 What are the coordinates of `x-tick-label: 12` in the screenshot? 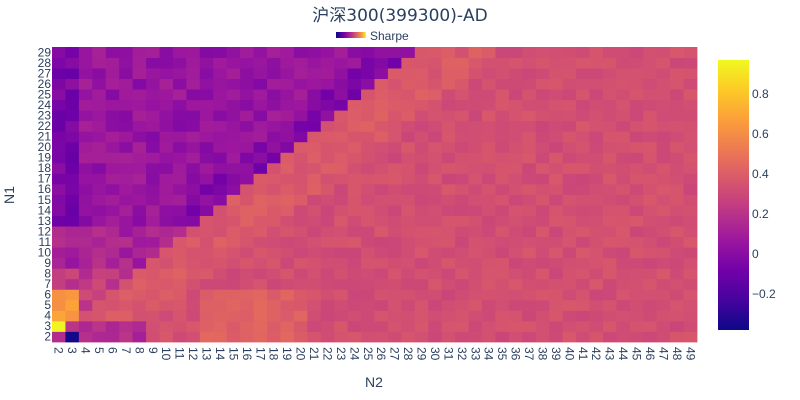 It's located at (193, 354).